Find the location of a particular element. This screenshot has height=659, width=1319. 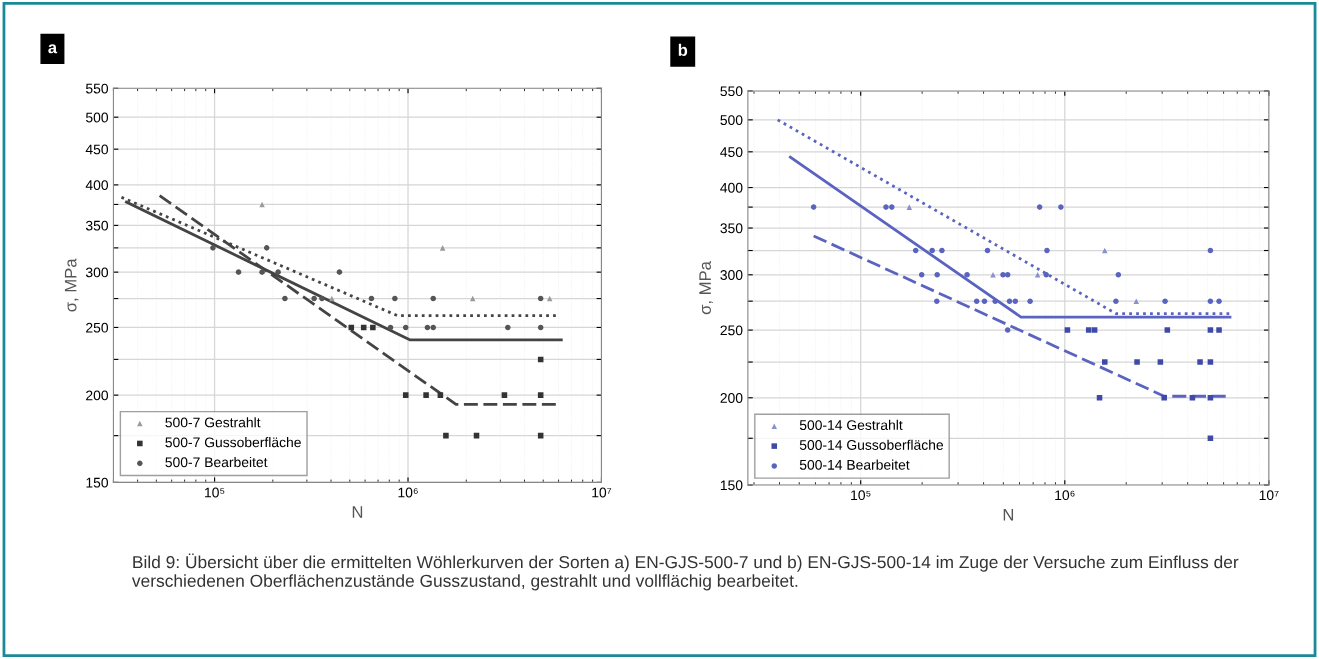

legend-label: 500-14 Gestrahlt is located at coordinates (851, 424).